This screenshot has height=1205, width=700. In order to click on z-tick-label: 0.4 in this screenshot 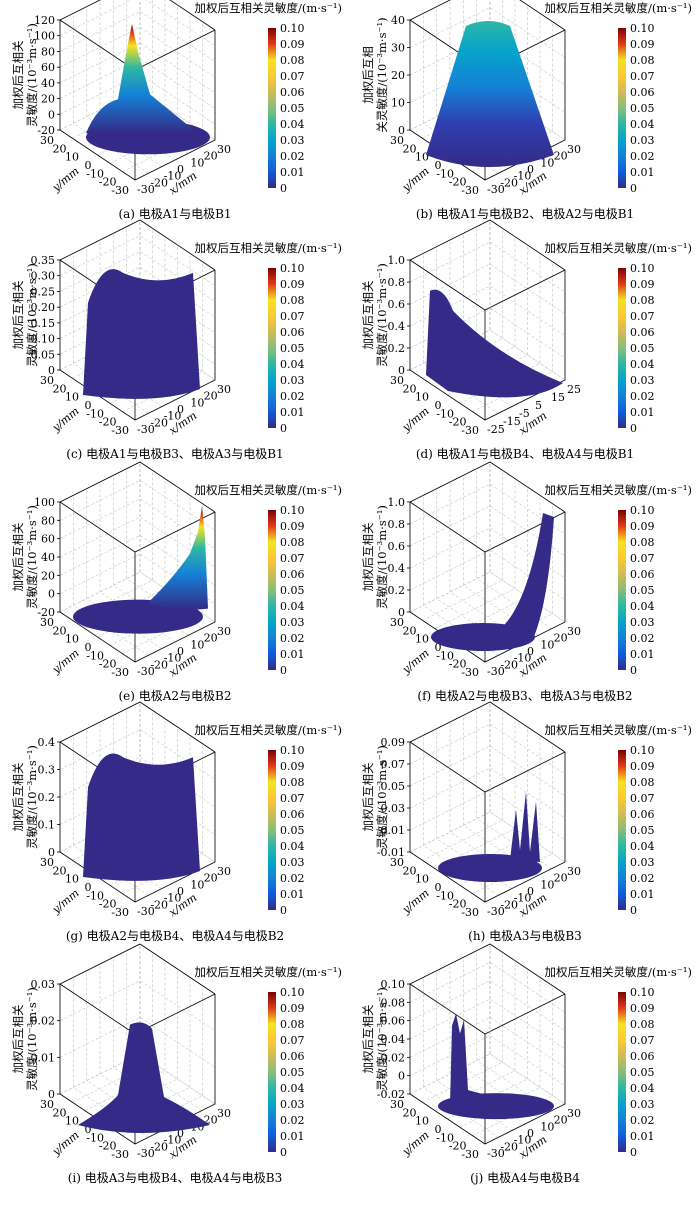, I will do `click(47, 742)`.